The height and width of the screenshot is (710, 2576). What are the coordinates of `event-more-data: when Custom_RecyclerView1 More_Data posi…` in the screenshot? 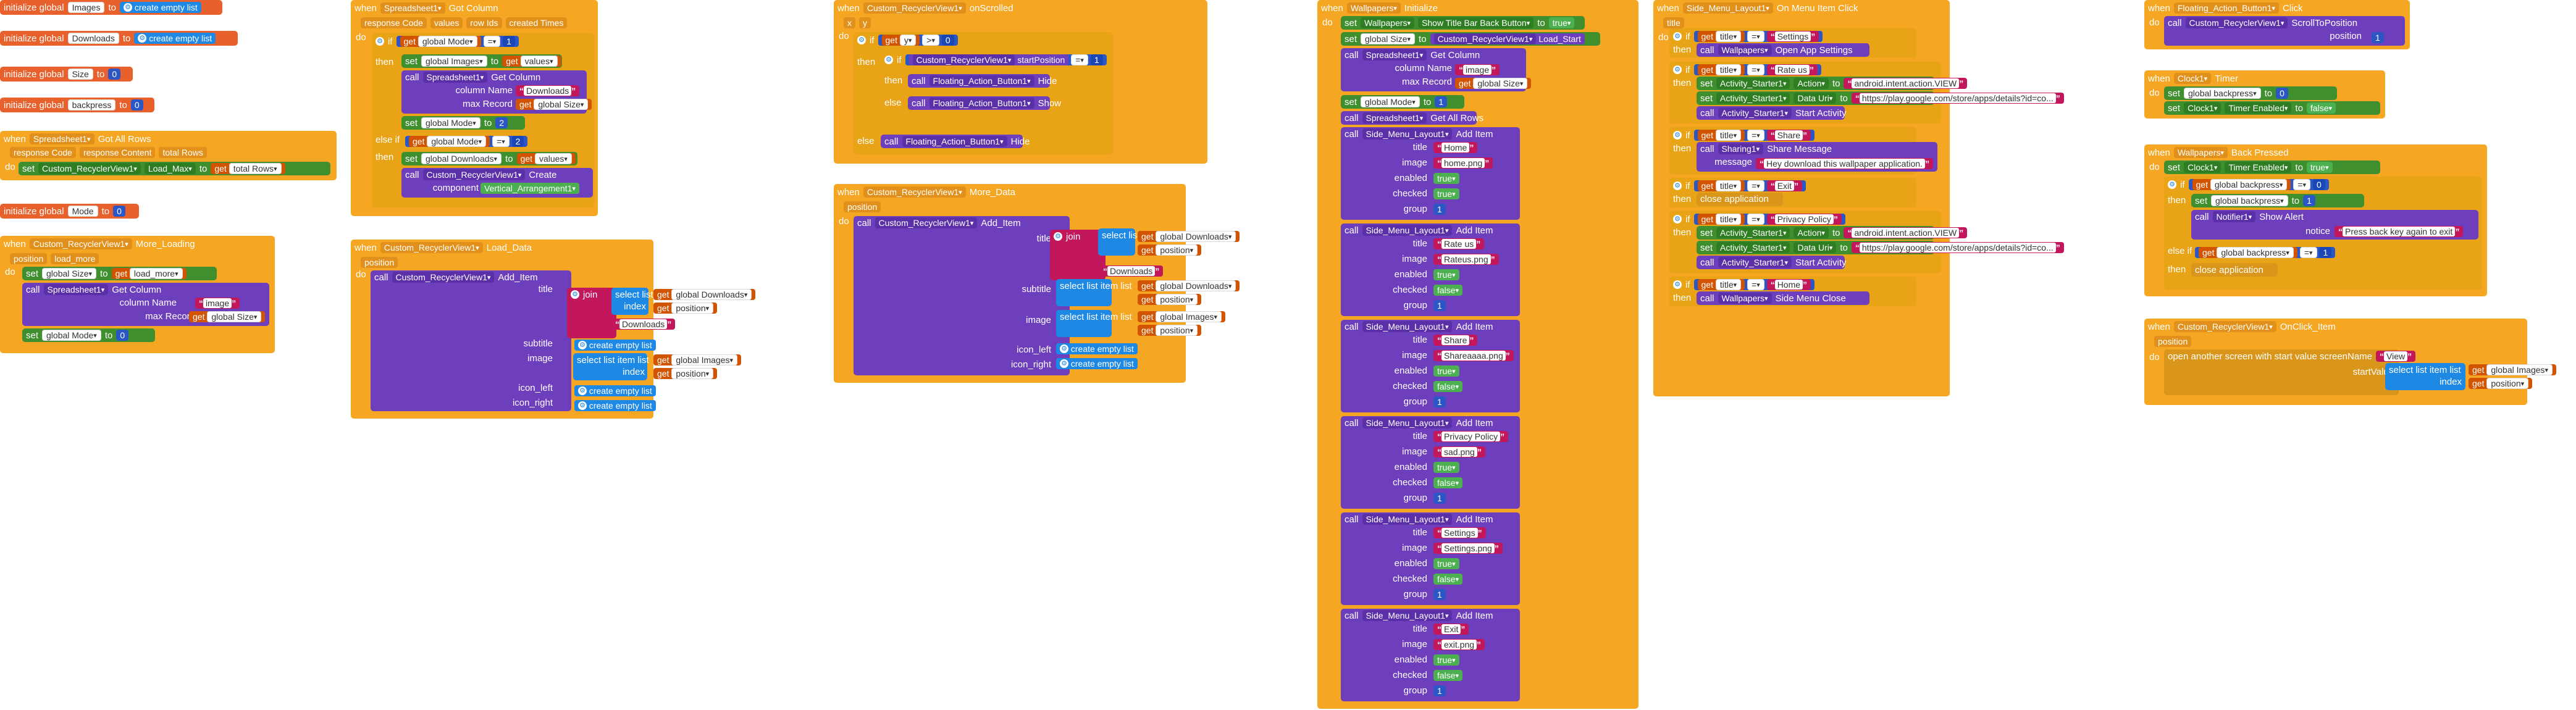 It's located at (1037, 283).